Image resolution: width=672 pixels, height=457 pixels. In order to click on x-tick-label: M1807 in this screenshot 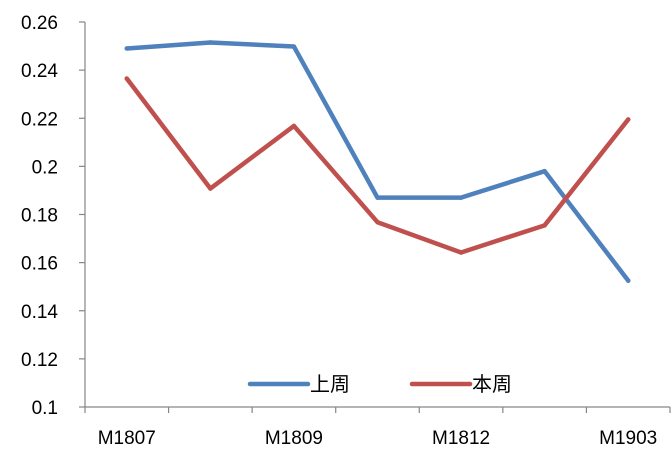, I will do `click(127, 438)`.